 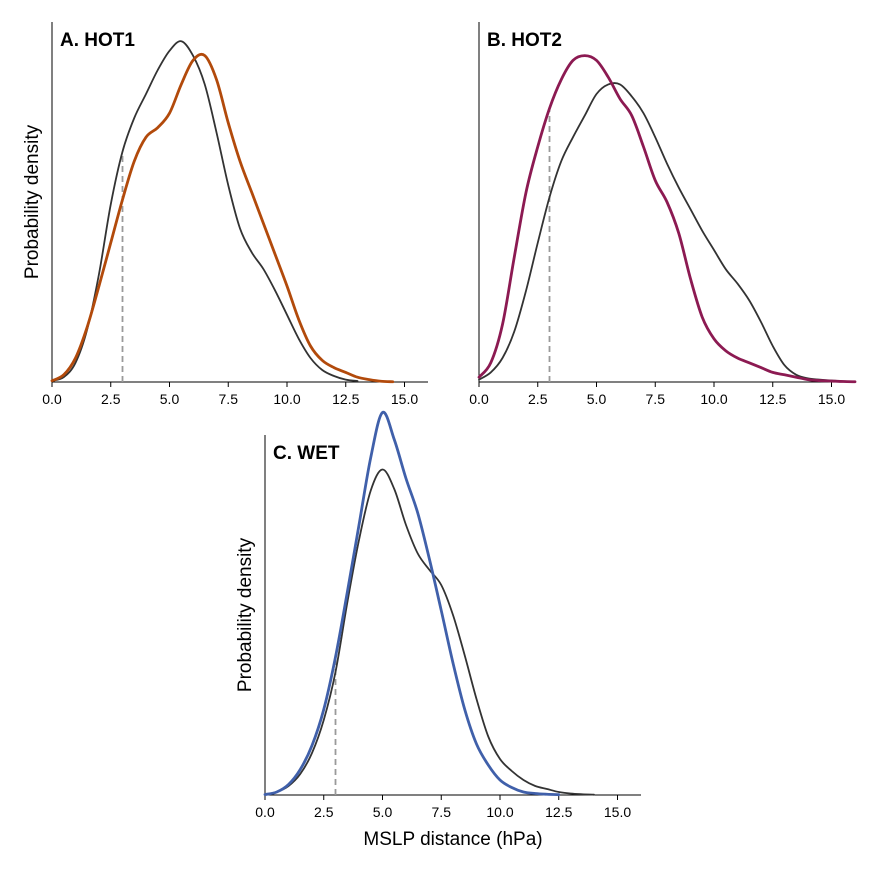 What do you see at coordinates (452, 839) in the screenshot?
I see `x-axis-title: MSLP distance (hPa)` at bounding box center [452, 839].